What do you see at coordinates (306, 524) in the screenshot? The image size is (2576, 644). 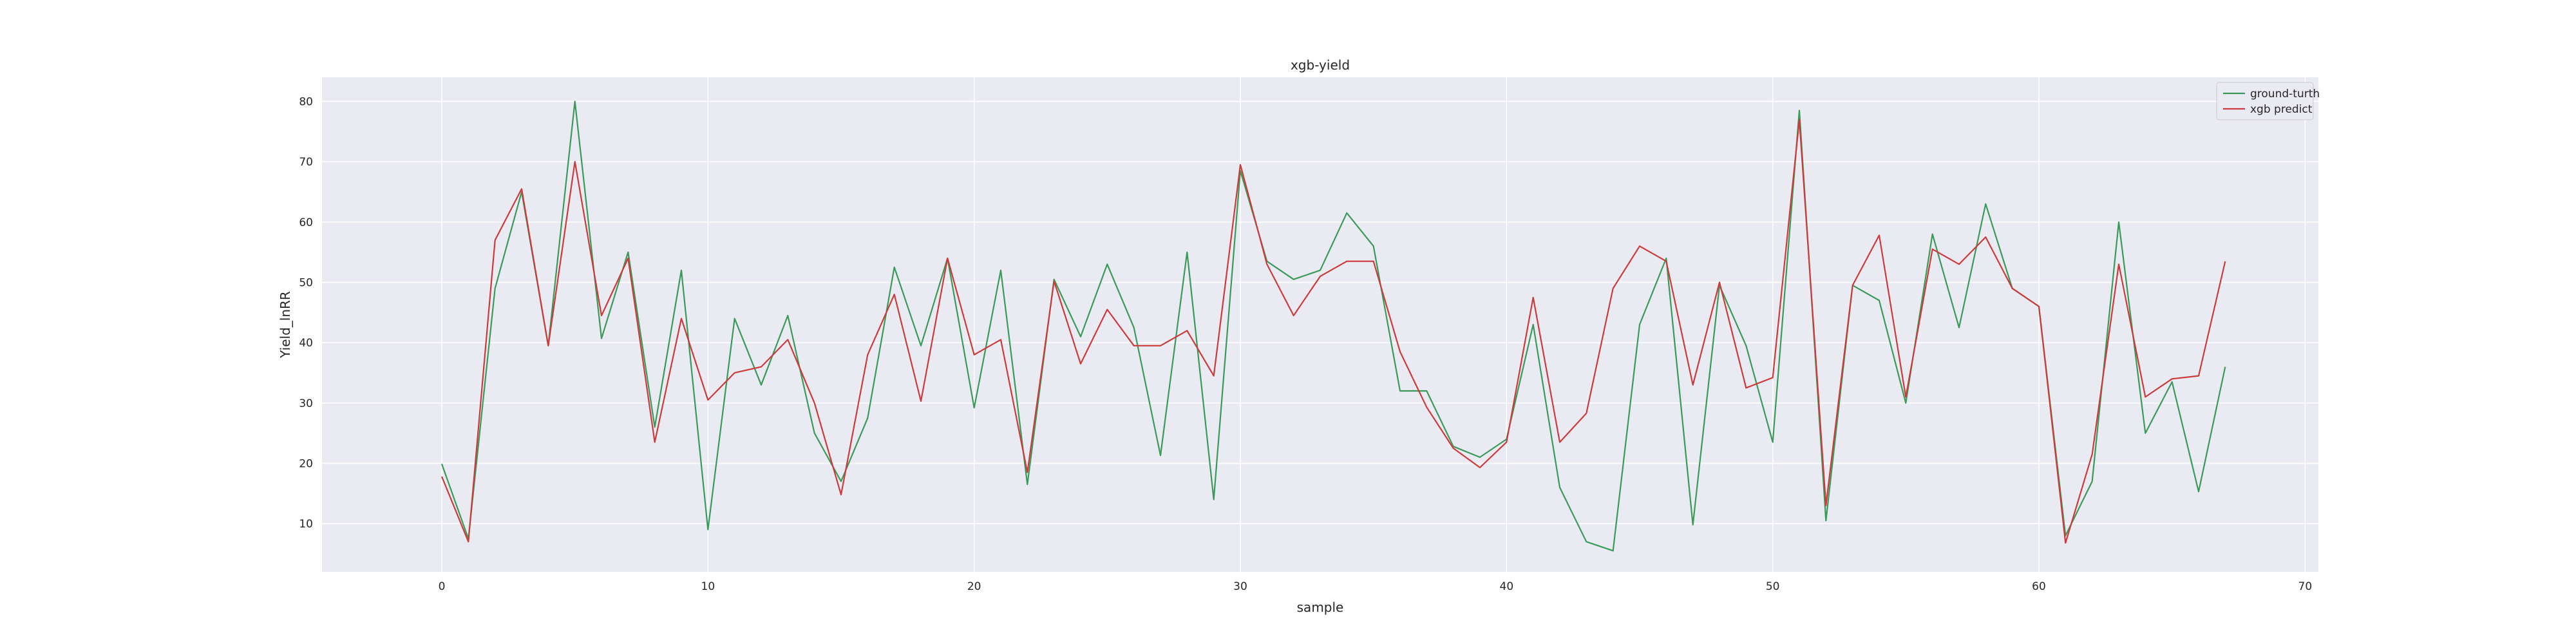 I see `y-tick-label: 10` at bounding box center [306, 524].